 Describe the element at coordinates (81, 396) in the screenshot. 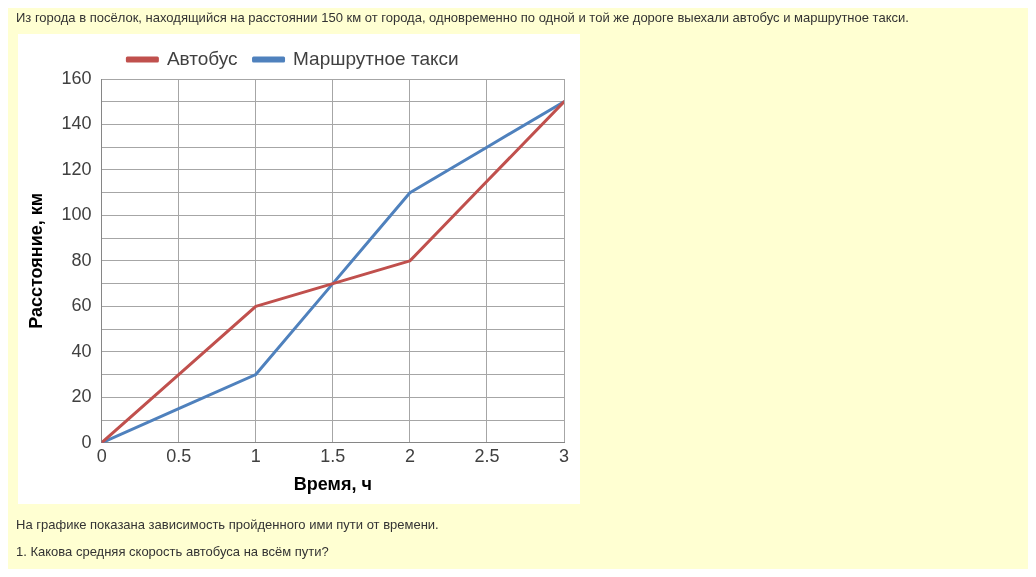

I see `y-tick-label: 20` at that location.